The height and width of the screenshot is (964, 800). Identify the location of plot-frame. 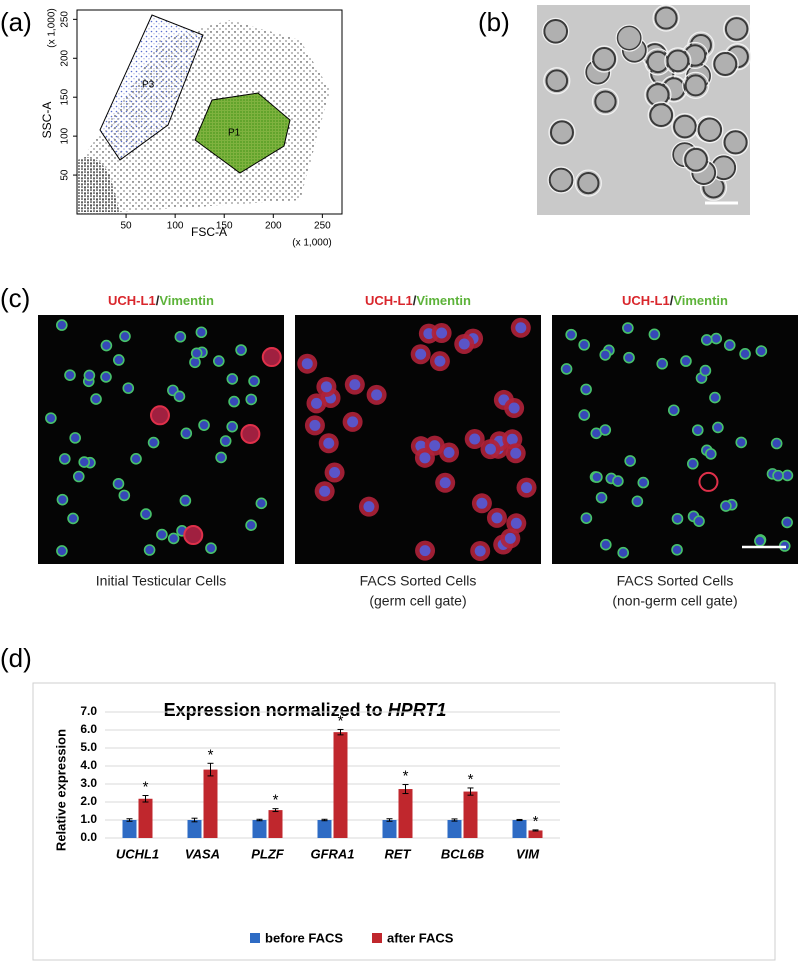
(209, 112).